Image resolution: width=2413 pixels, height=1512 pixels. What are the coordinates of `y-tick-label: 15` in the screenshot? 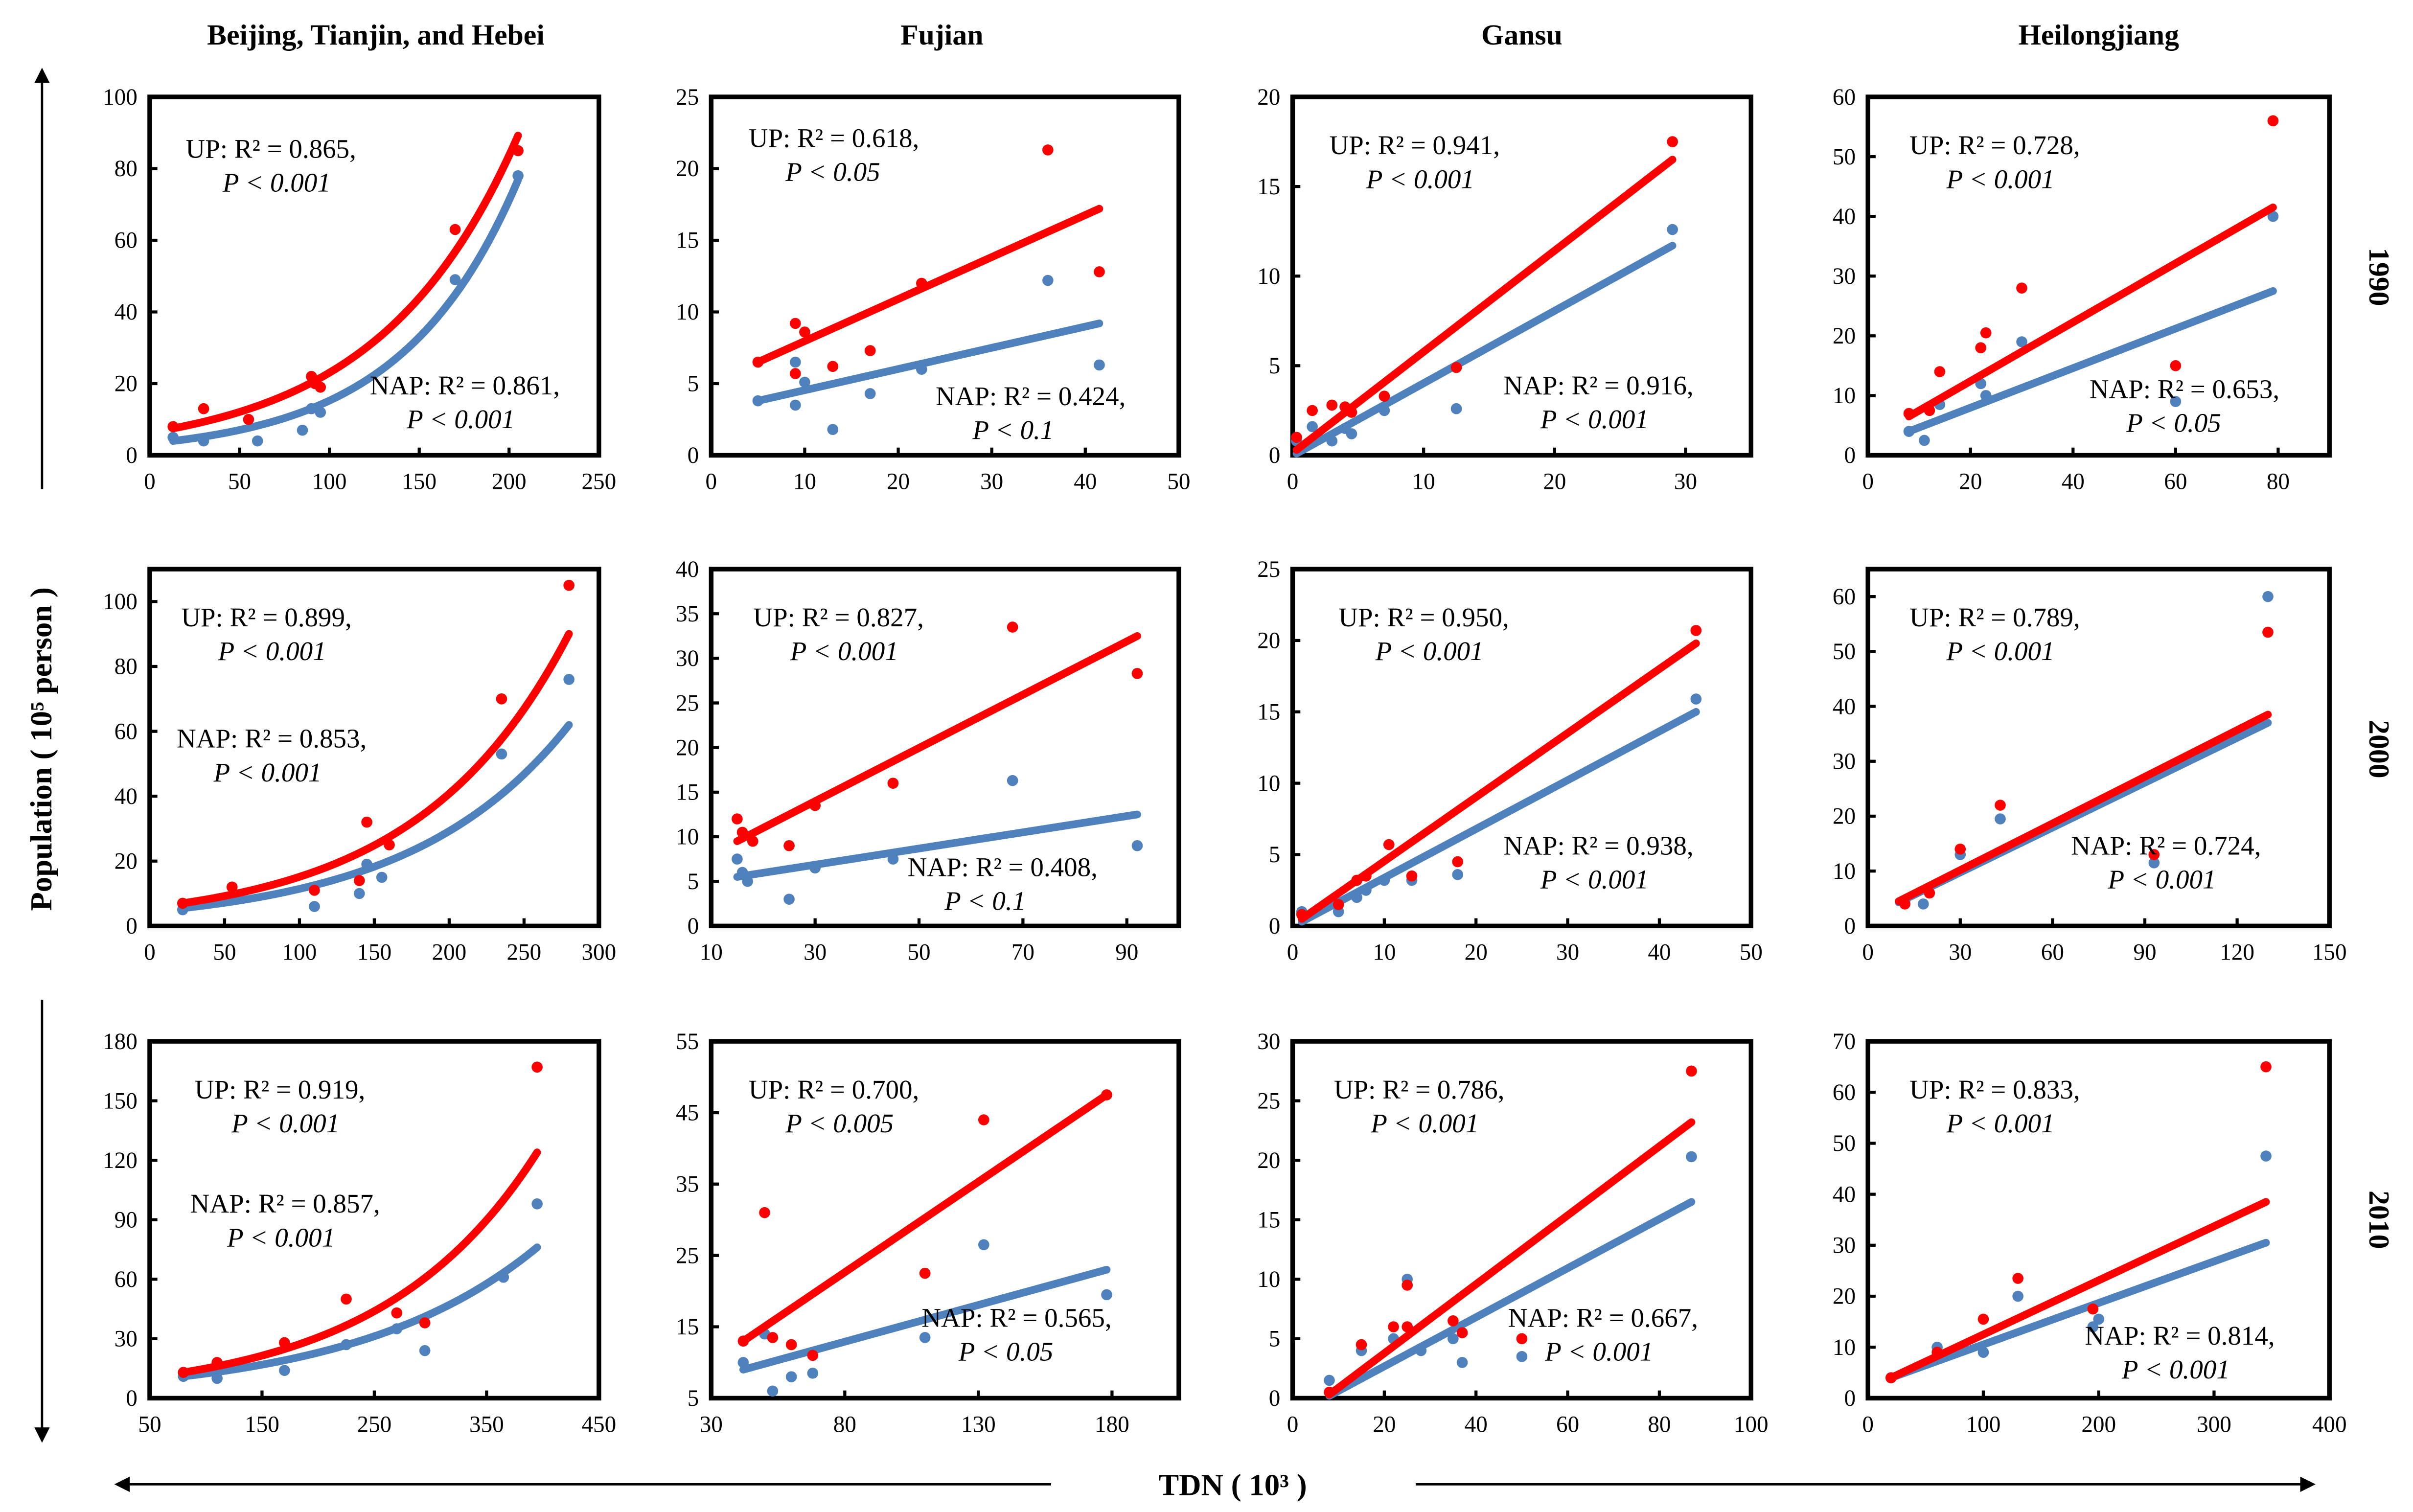 It's located at (1268, 1220).